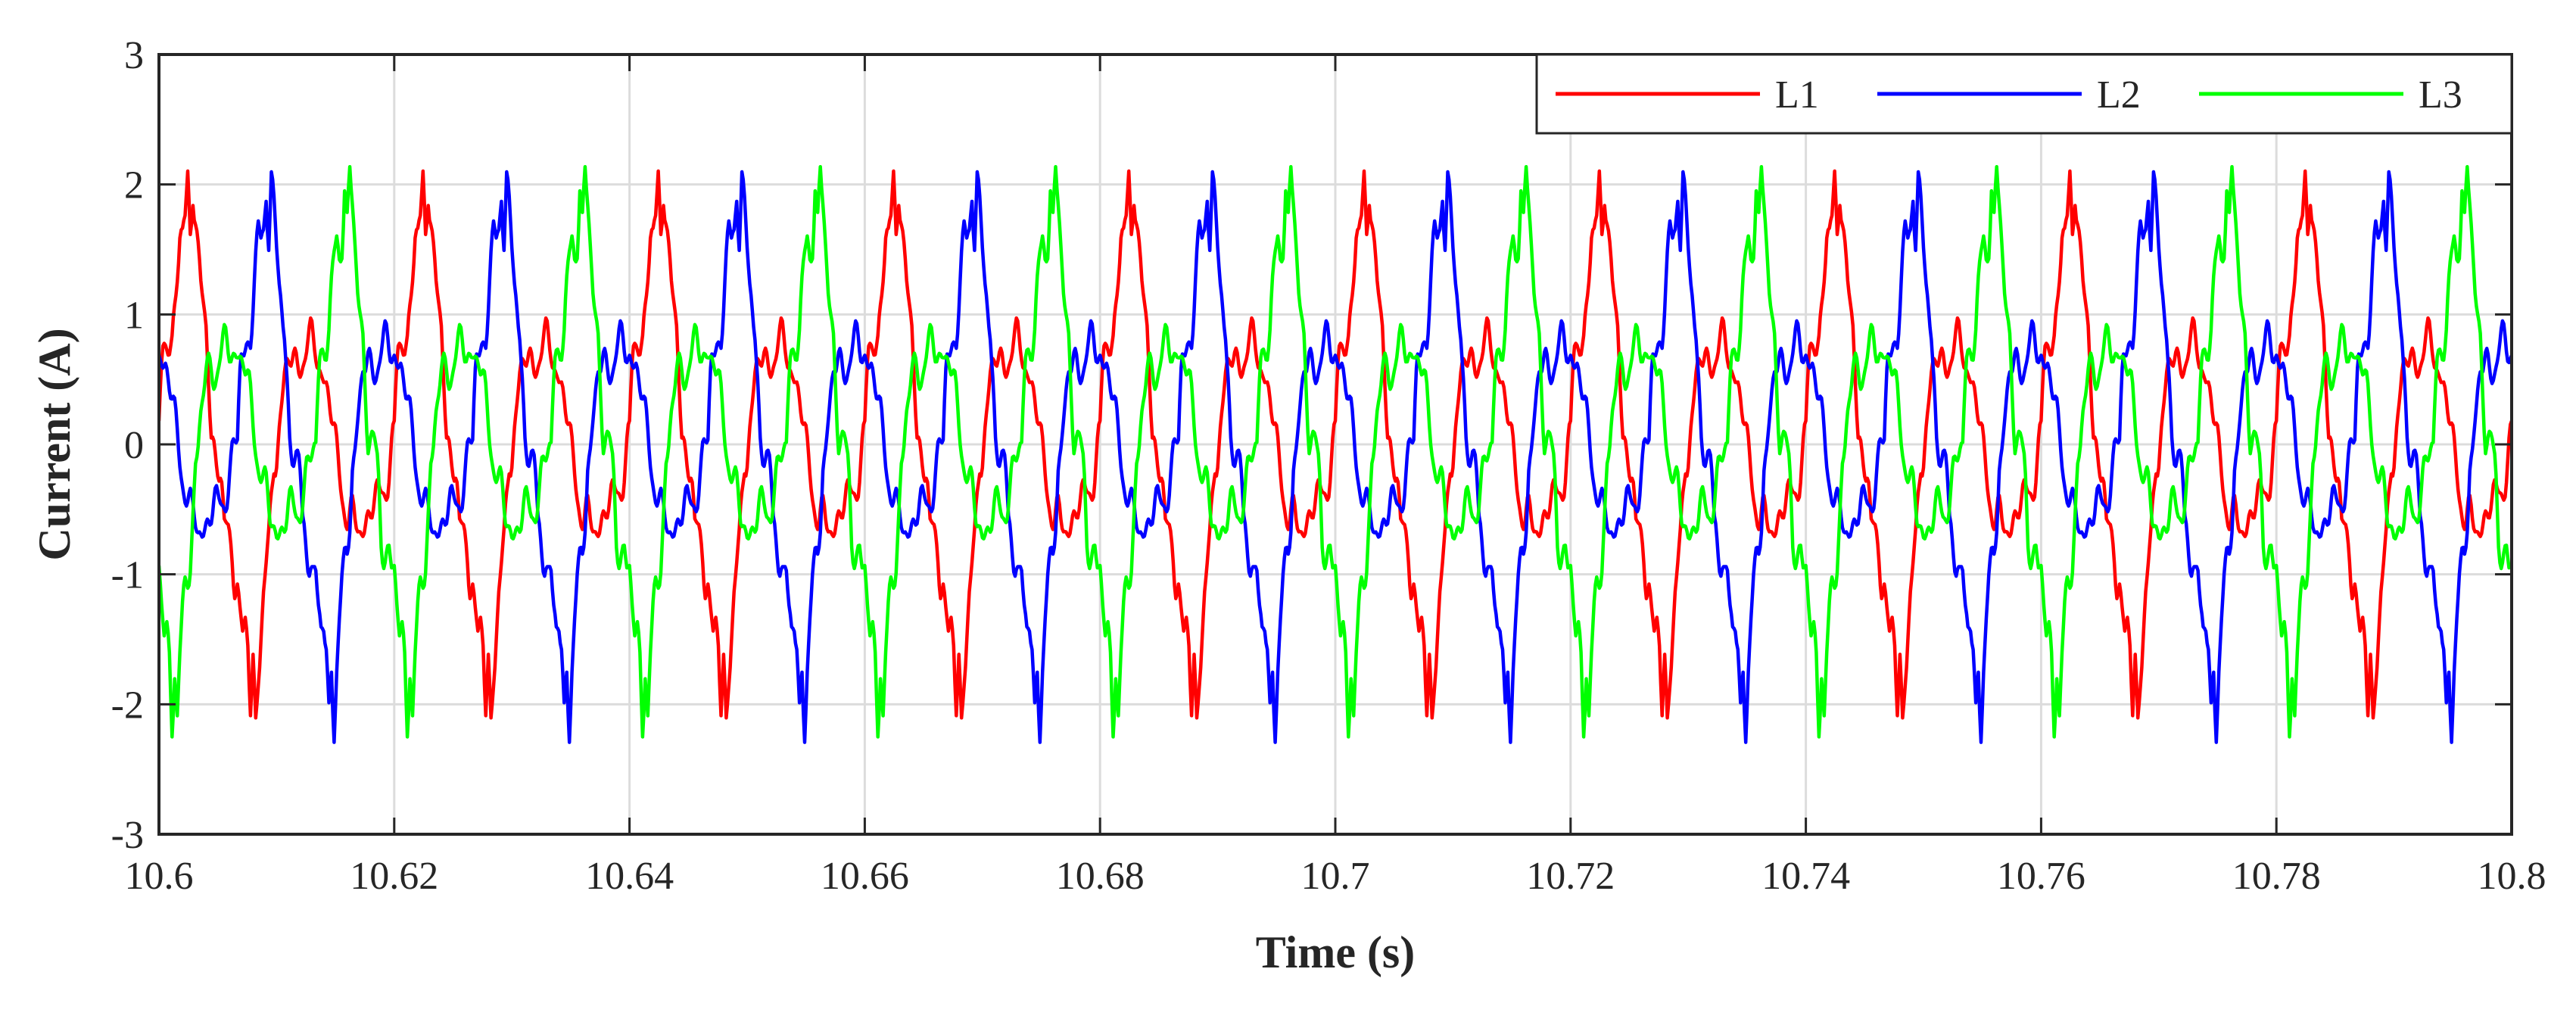 This screenshot has height=1025, width=2576. I want to click on x-tick-label: 10.62, so click(394, 877).